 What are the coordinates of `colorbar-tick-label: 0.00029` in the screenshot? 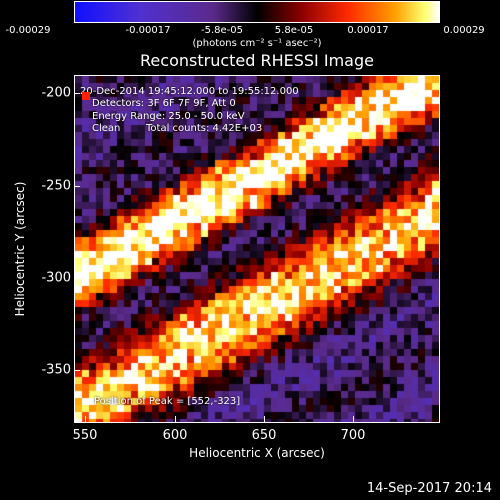 It's located at (464, 30).